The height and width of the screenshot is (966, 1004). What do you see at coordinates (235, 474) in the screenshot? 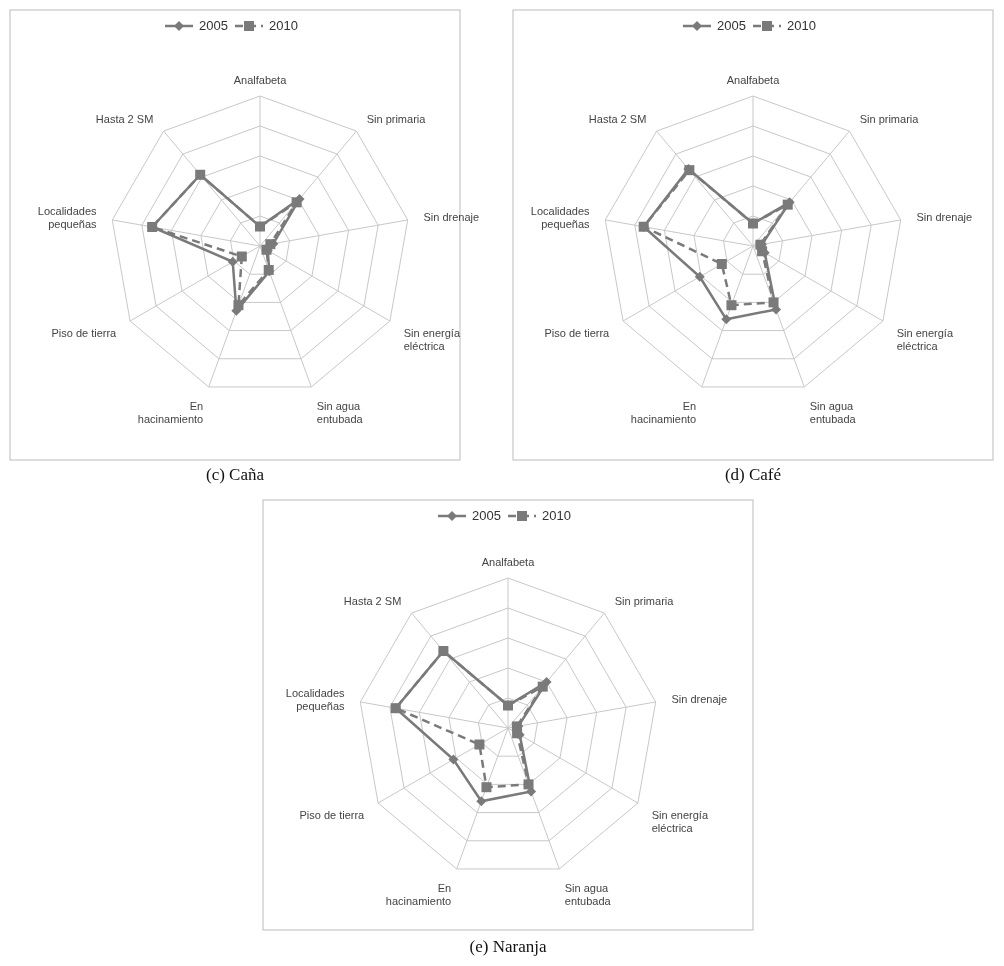
I see `text: (c) Caña` at bounding box center [235, 474].